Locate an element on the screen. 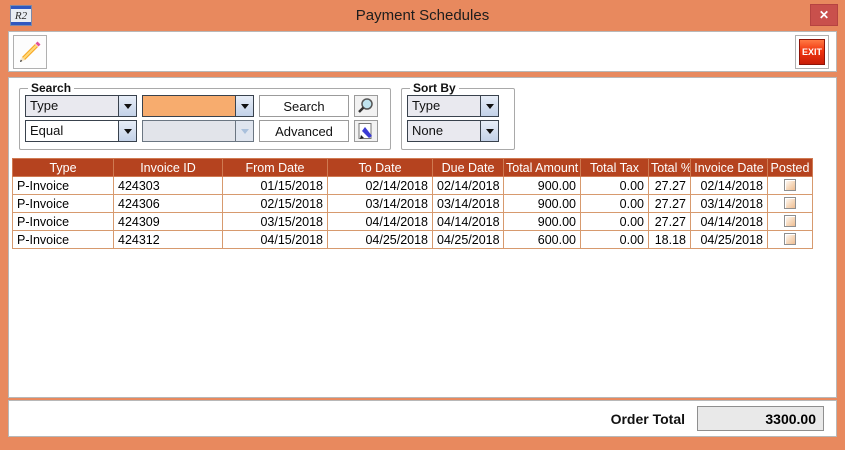 This screenshot has width=845, height=450. magnifier-icon is located at coordinates (365, 105).